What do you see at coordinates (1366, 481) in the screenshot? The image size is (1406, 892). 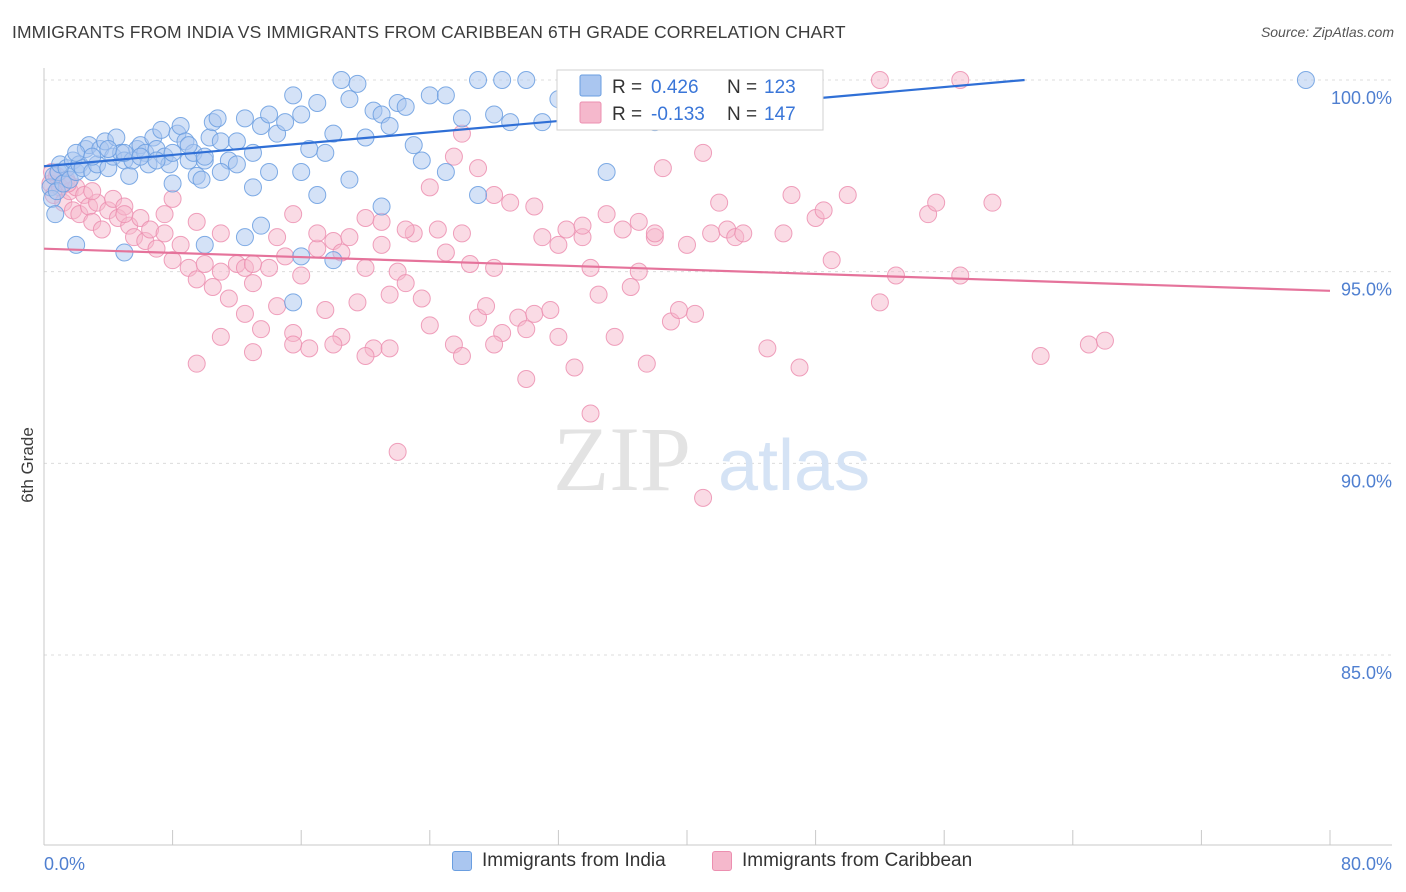 I see `y-tick-label: 90.0%` at bounding box center [1366, 481].